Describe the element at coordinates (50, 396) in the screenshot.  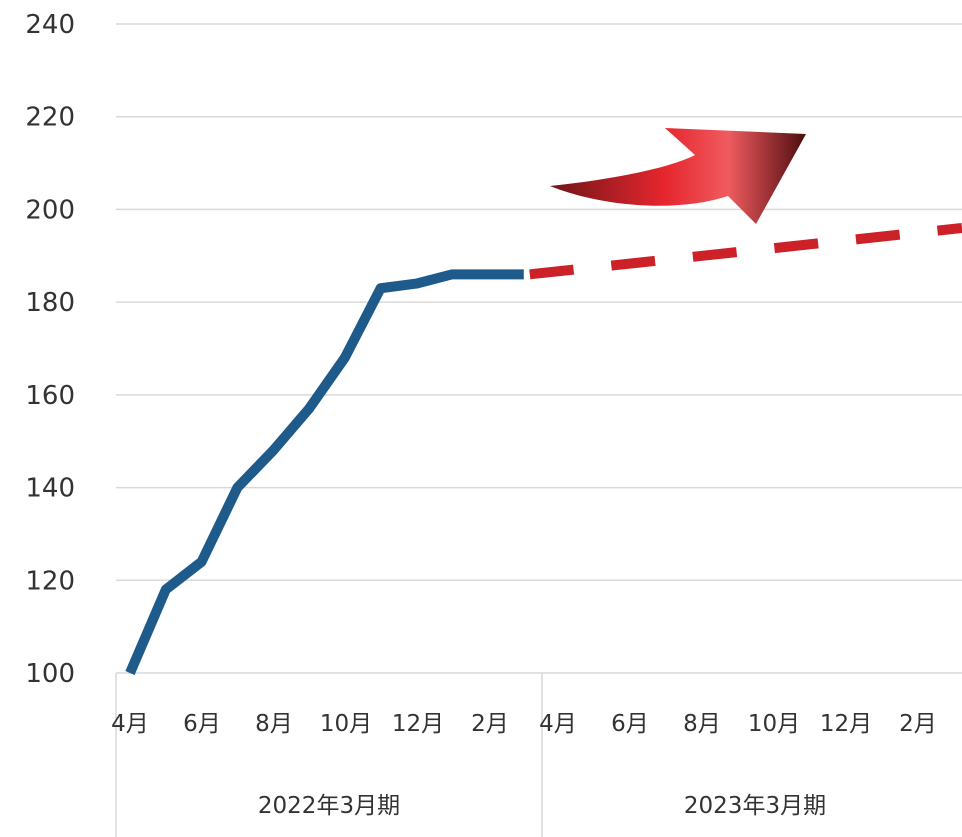
I see `y-tick-label: 160` at that location.